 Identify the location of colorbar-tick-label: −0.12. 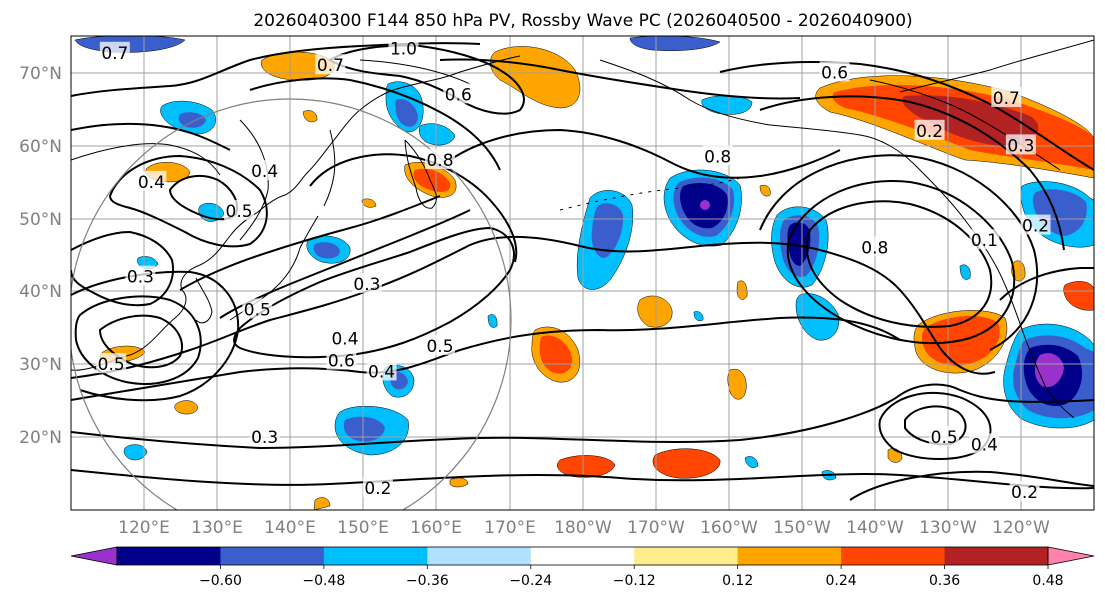
(634, 581).